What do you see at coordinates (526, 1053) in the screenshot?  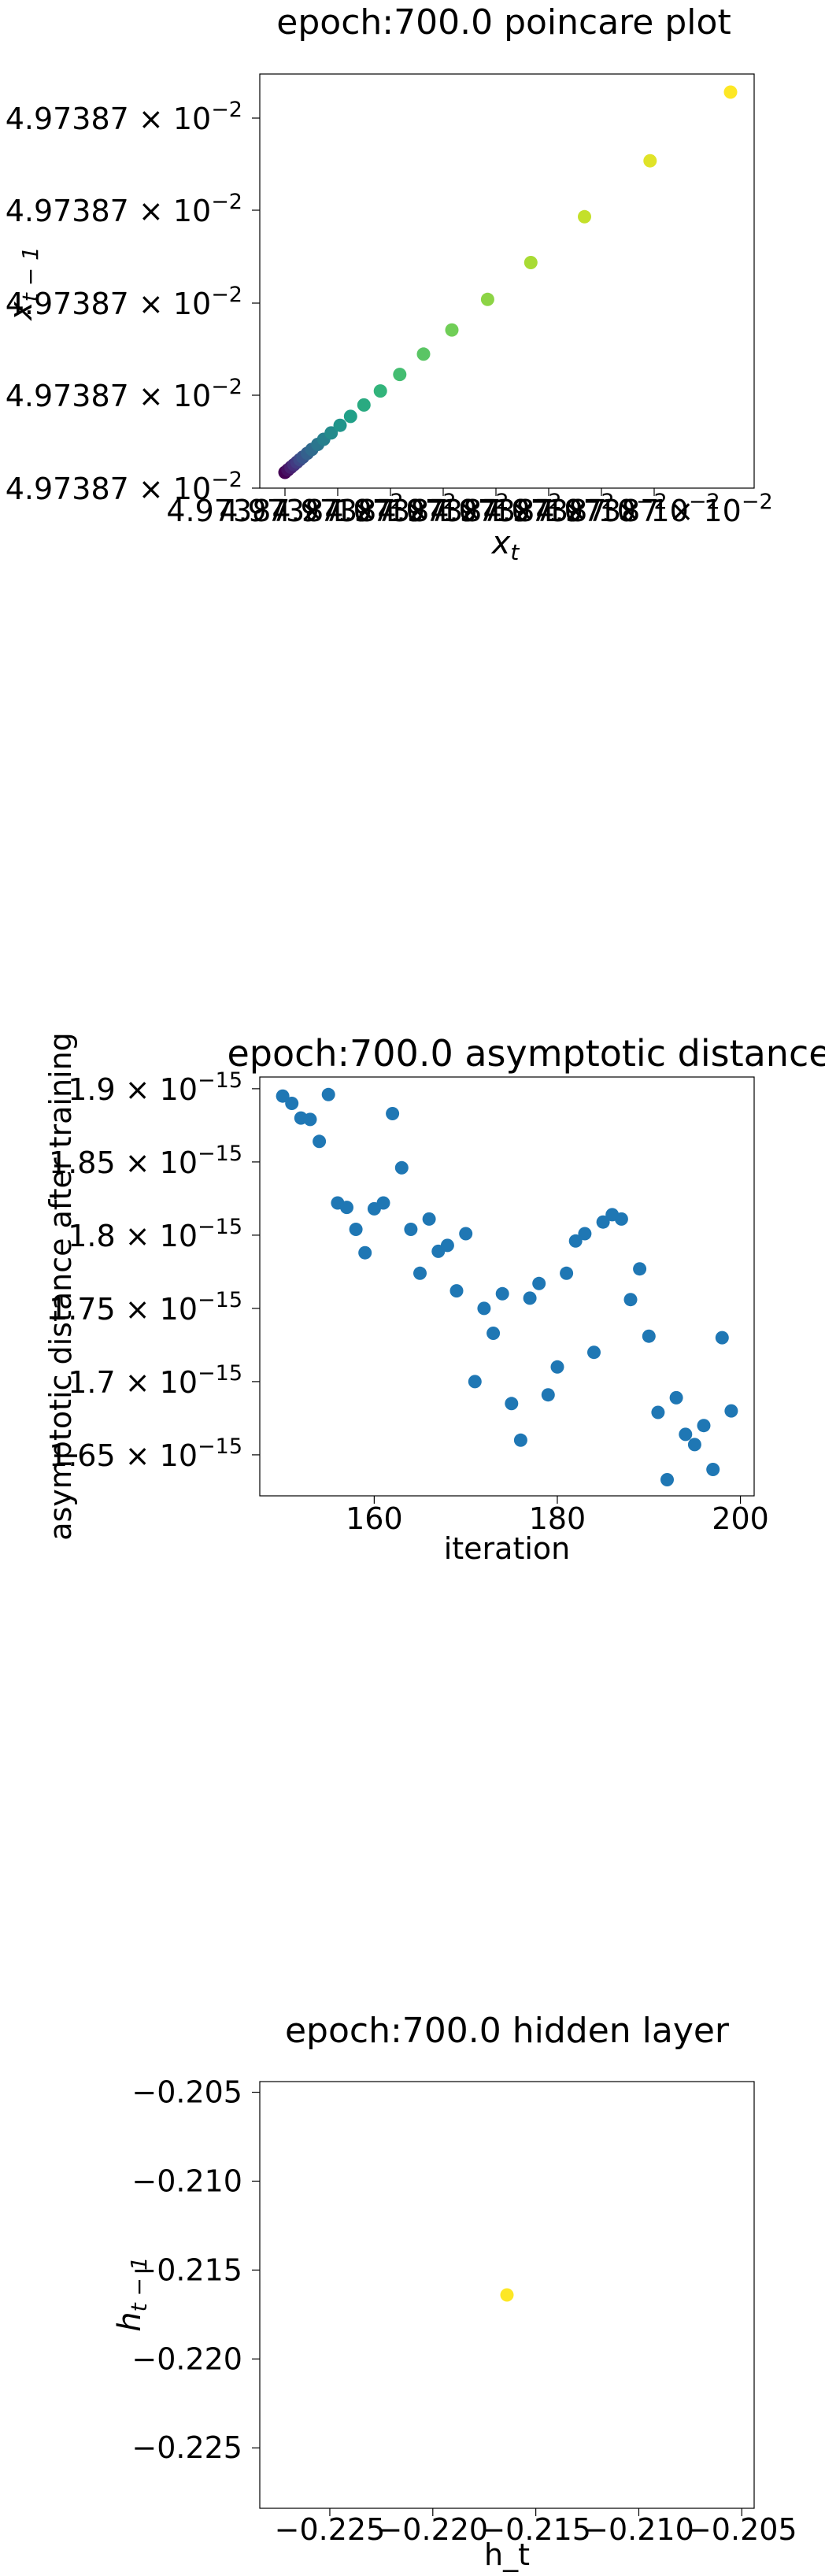 I see `asymptotic-title: epoch:700.0 asymptotic distance` at bounding box center [526, 1053].